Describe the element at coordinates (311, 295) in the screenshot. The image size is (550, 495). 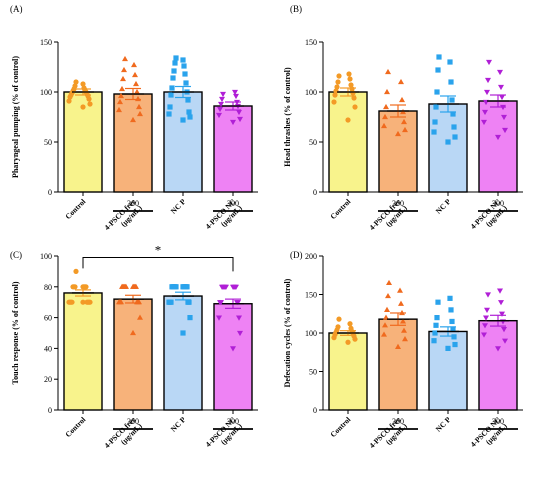
I see `y-tick-label: 150` at that location.